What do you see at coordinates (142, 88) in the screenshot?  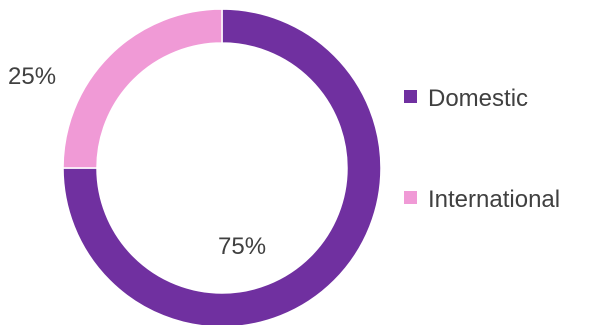 I see `slice-international` at bounding box center [142, 88].